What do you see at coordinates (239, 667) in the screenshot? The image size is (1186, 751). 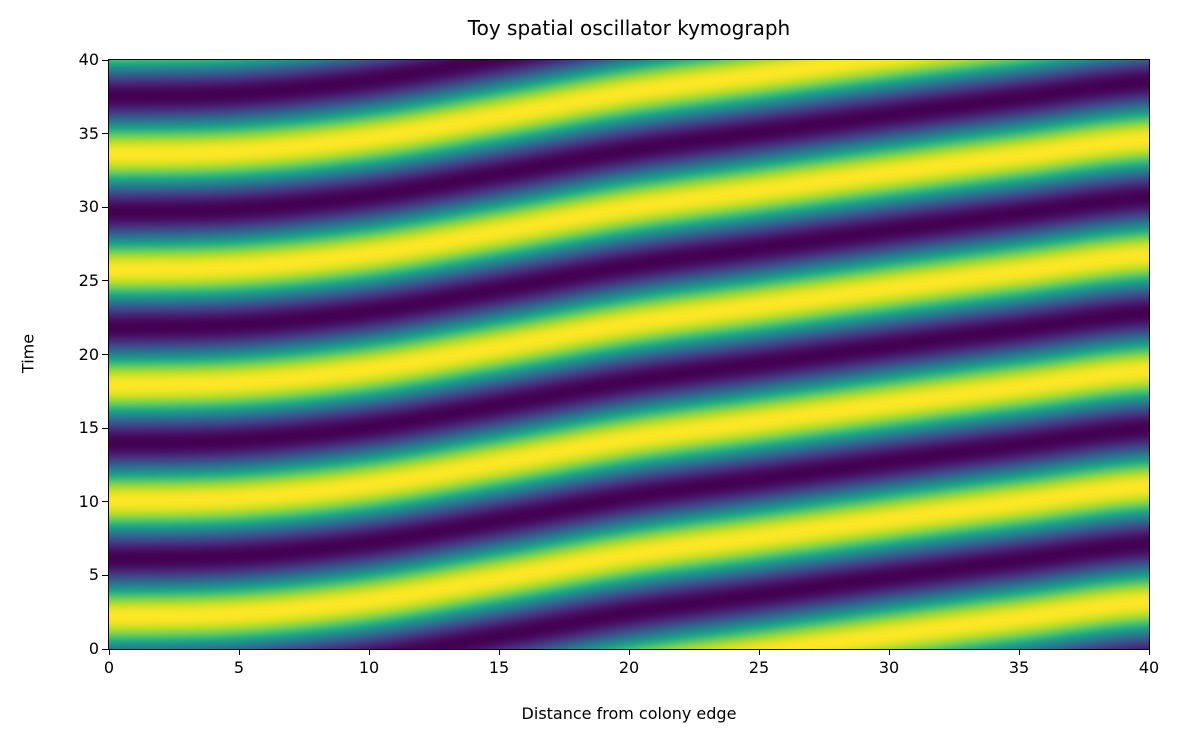 I see `x-tick-label: 5` at bounding box center [239, 667].